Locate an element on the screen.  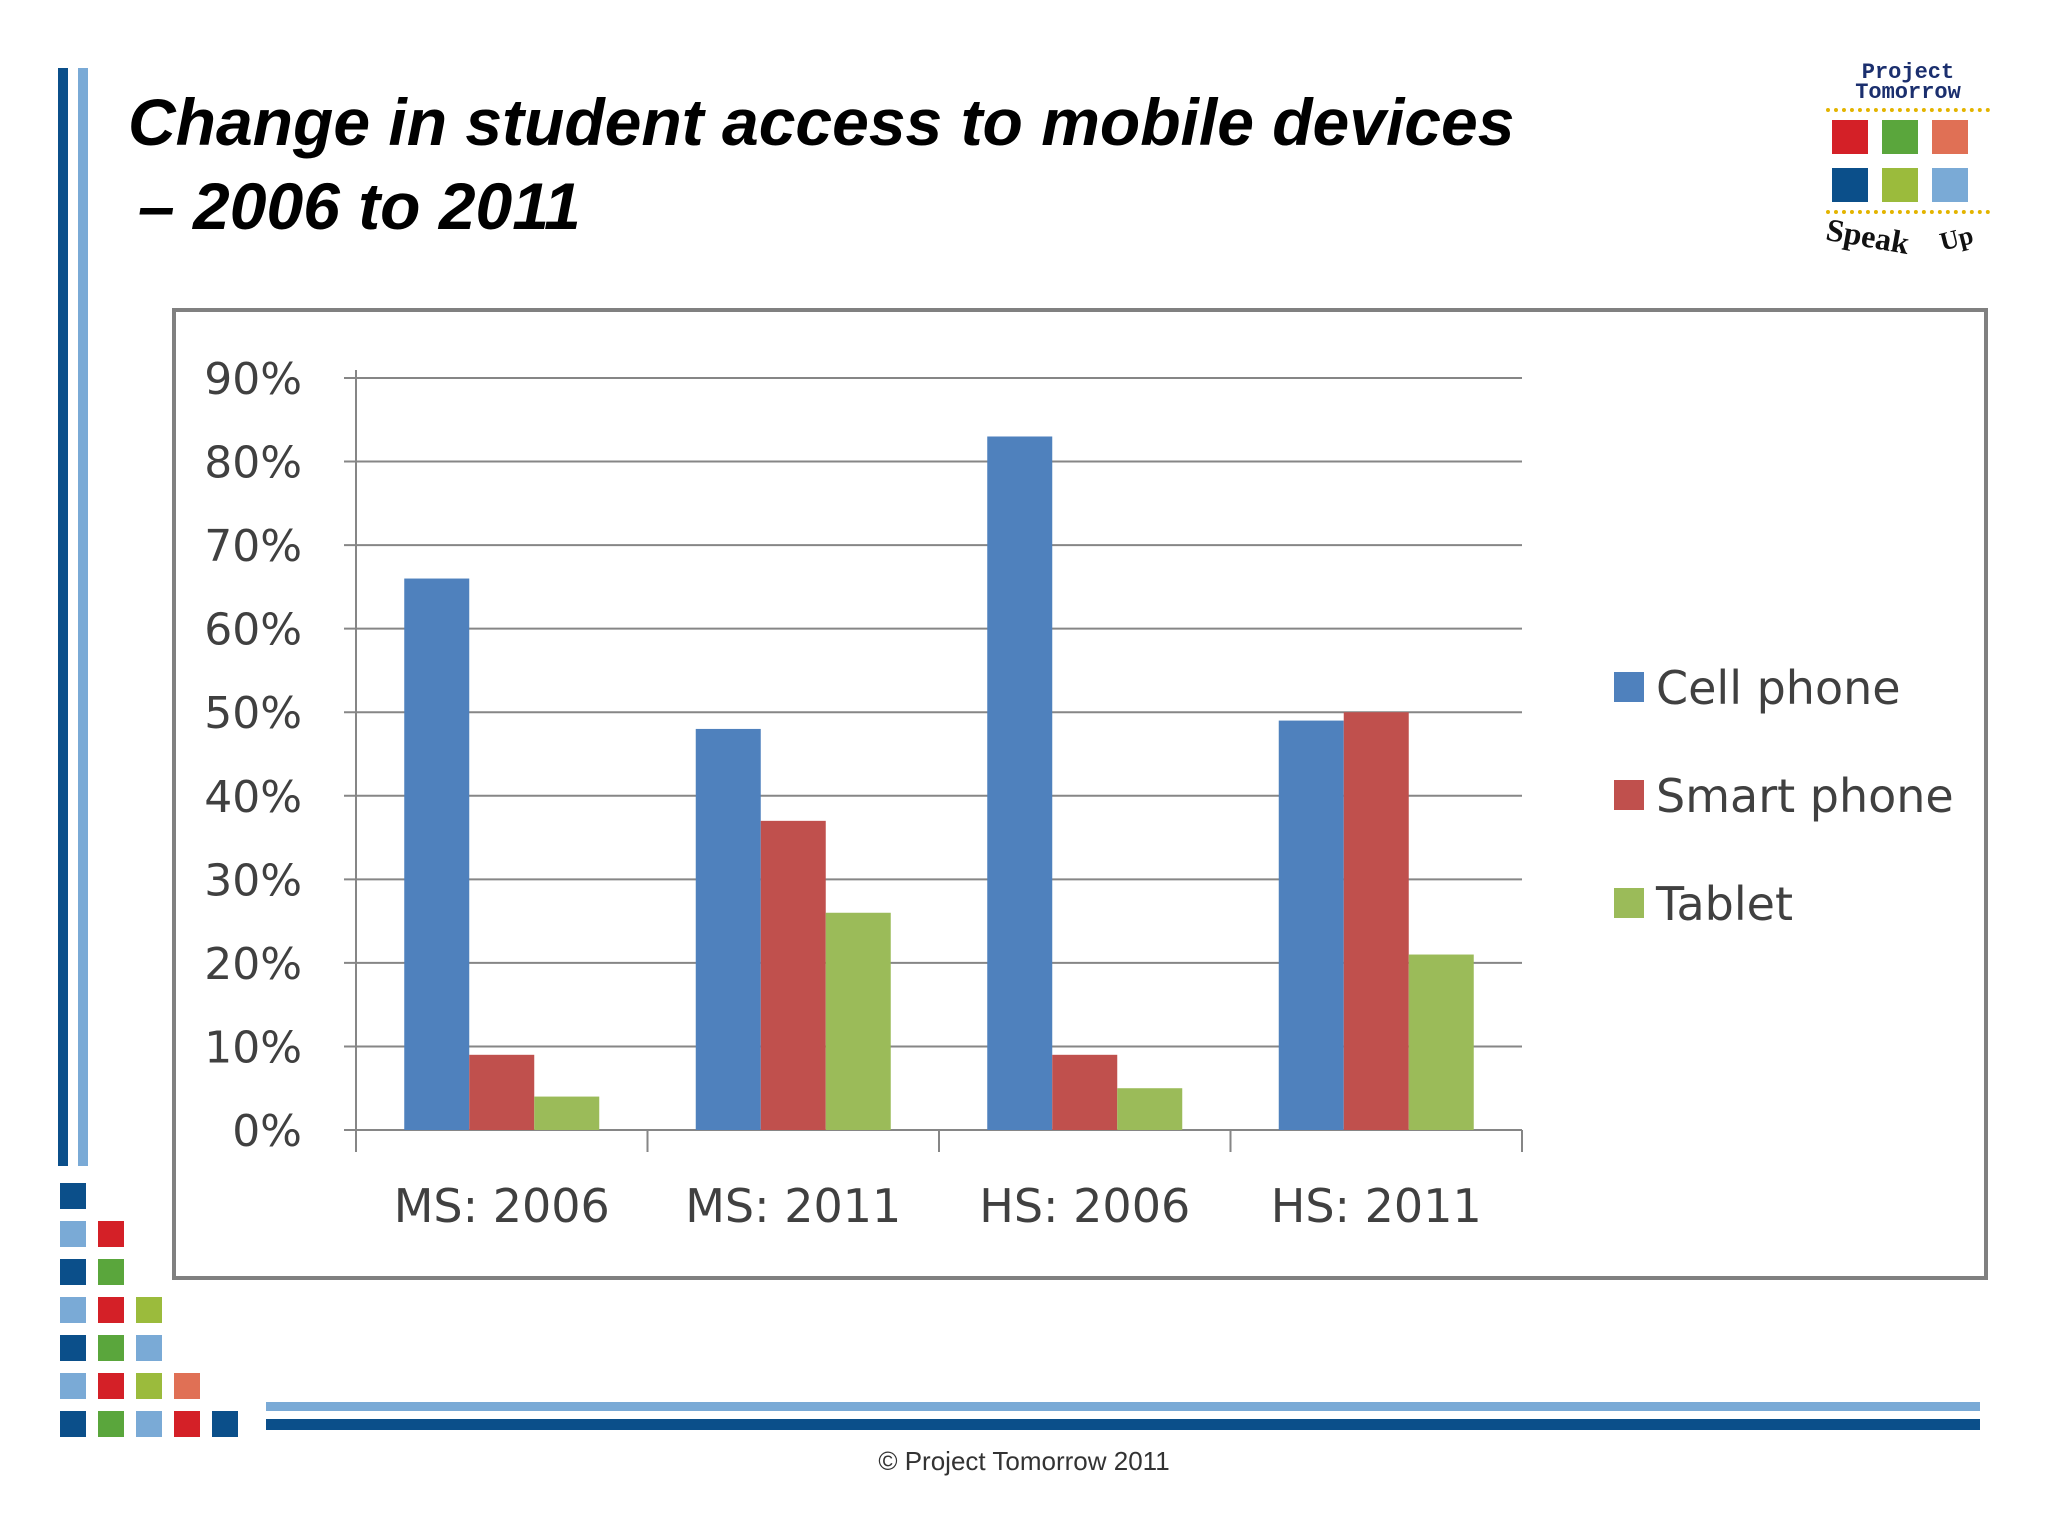
logo-square-salmon is located at coordinates (1950, 137).